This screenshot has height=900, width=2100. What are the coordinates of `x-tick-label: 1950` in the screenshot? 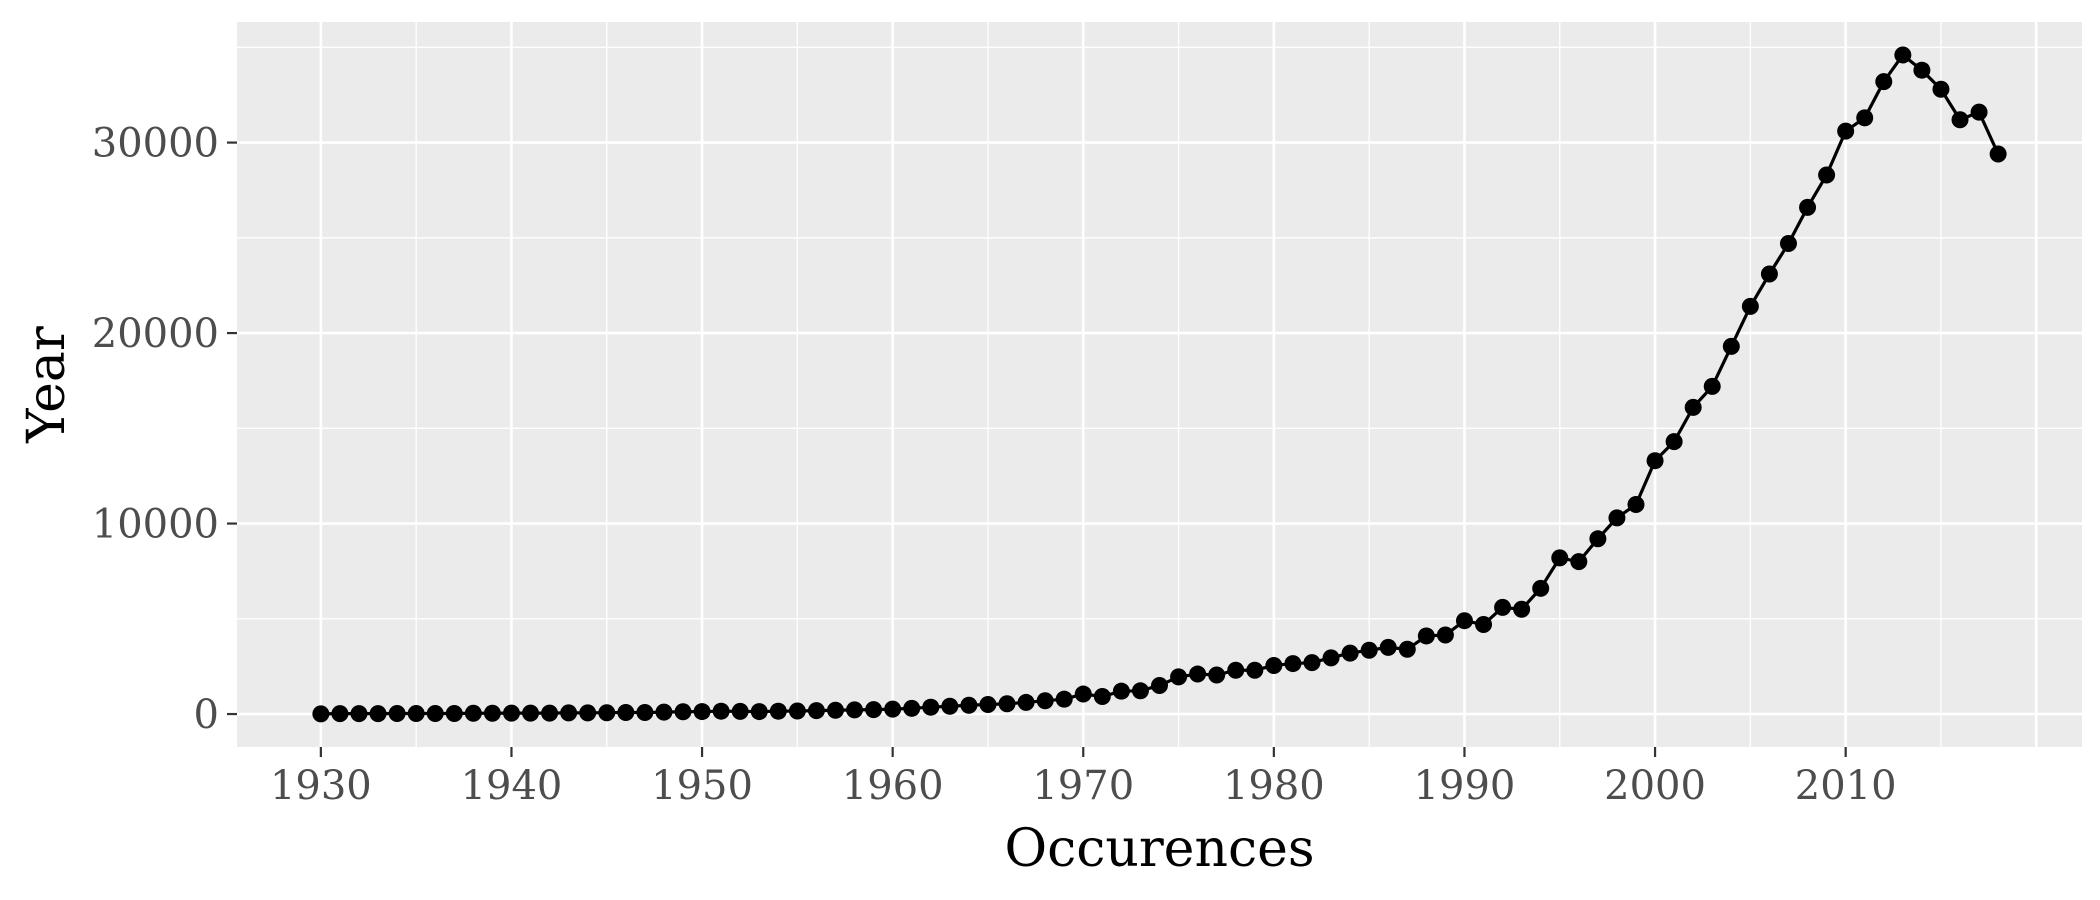 It's located at (702, 786).